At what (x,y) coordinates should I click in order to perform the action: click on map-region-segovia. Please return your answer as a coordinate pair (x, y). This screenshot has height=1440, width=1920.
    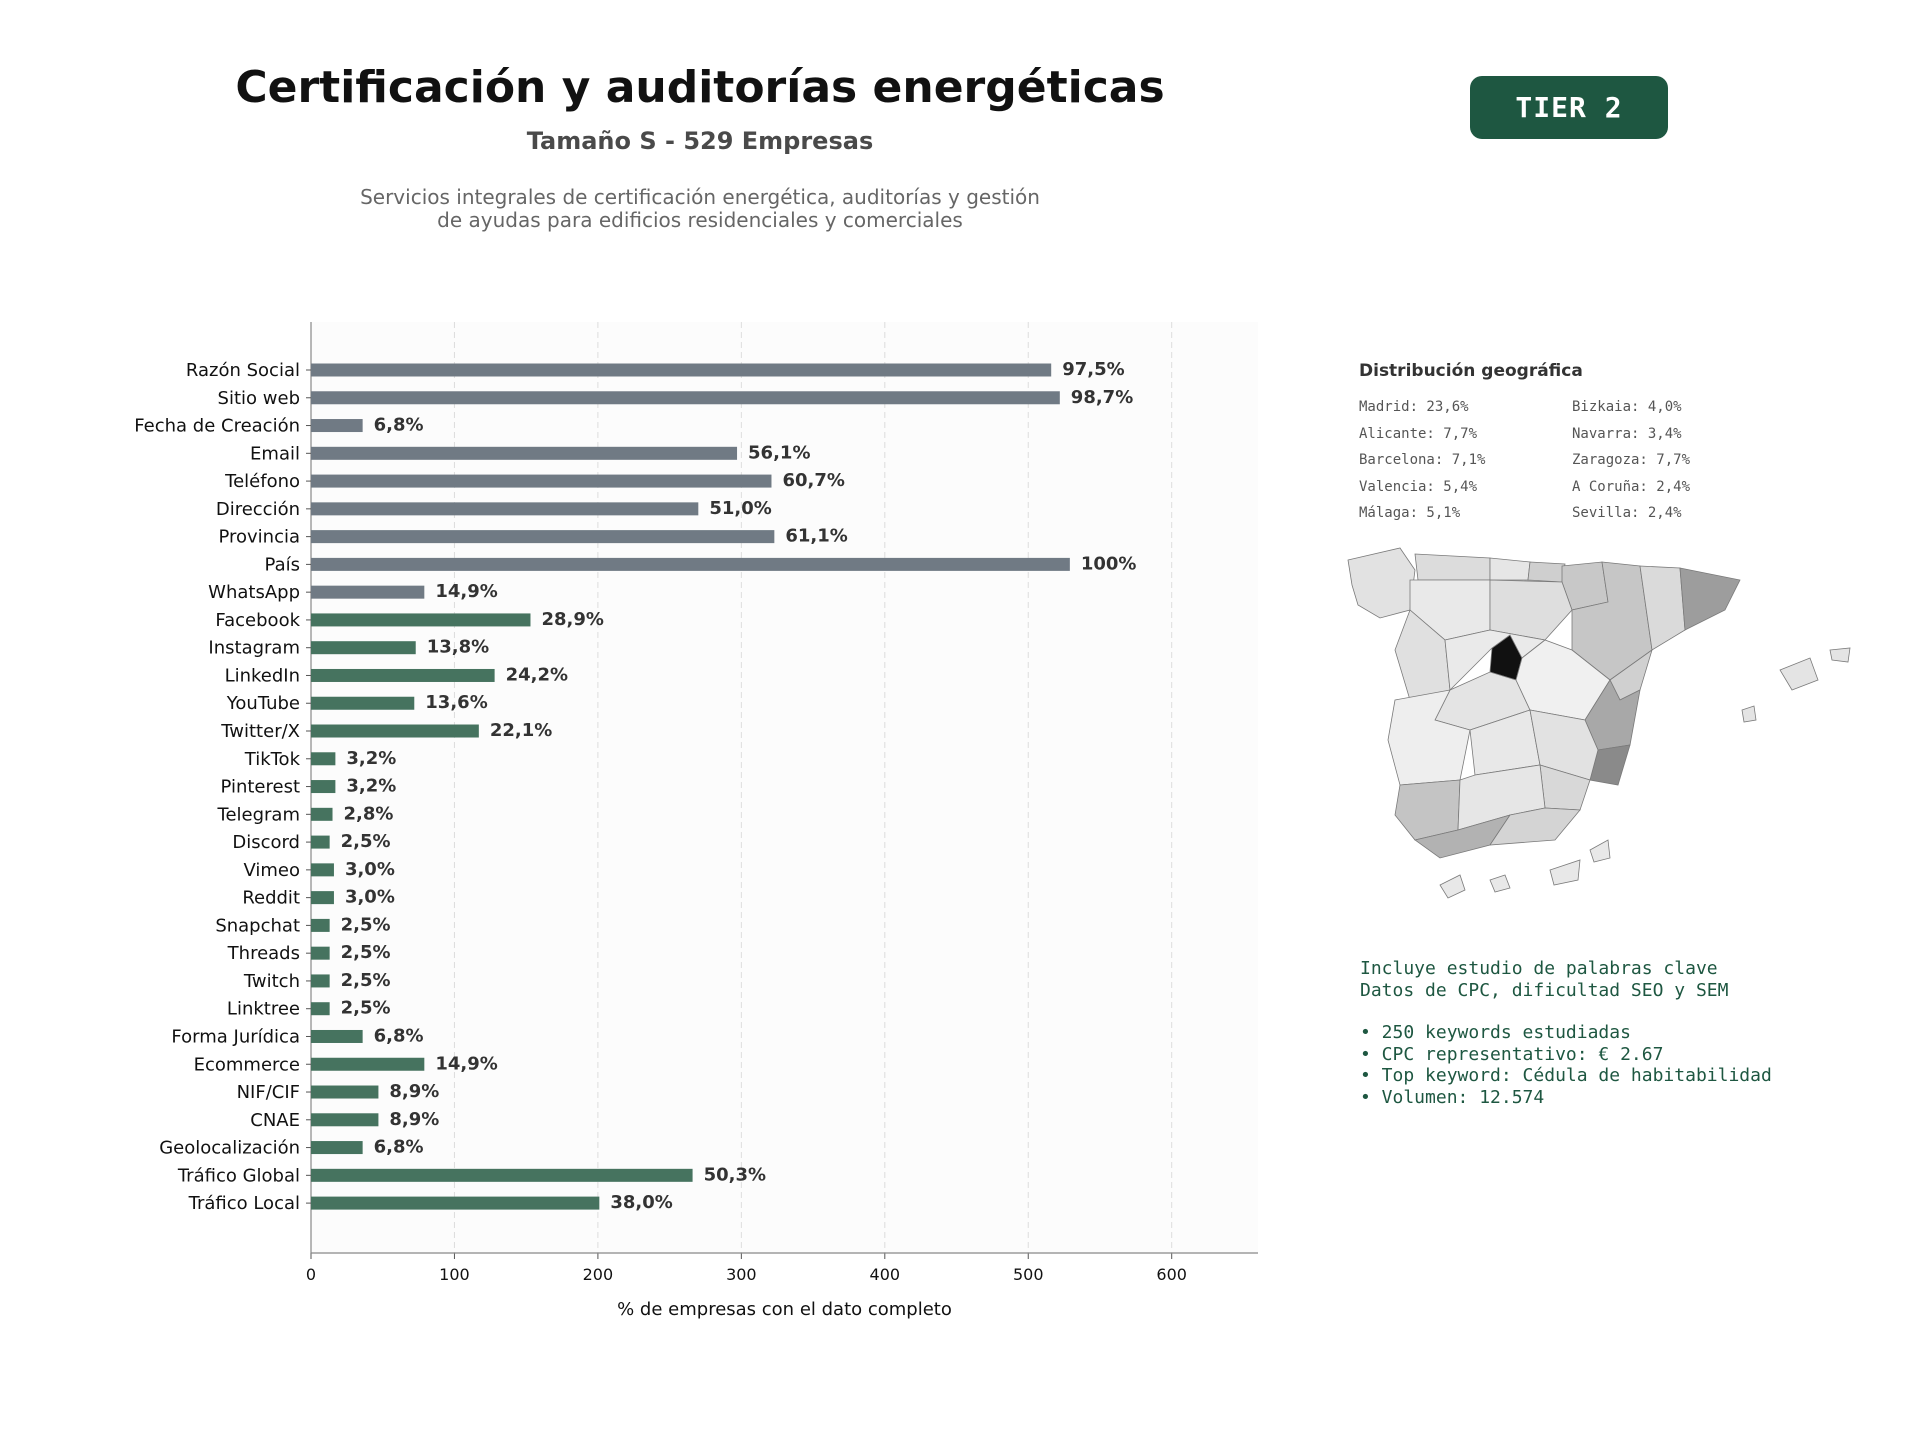
    Looking at the image, I should click on (1495, 660).